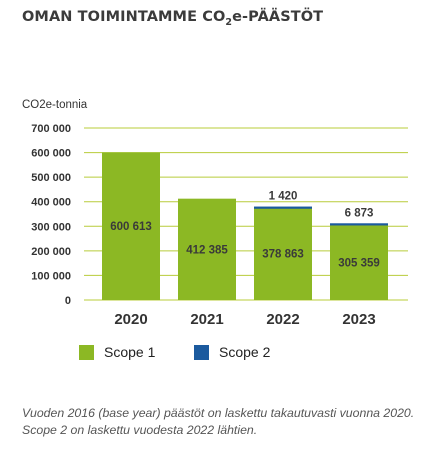  I want to click on legend-label-scope-2: Scope 2, so click(245, 352).